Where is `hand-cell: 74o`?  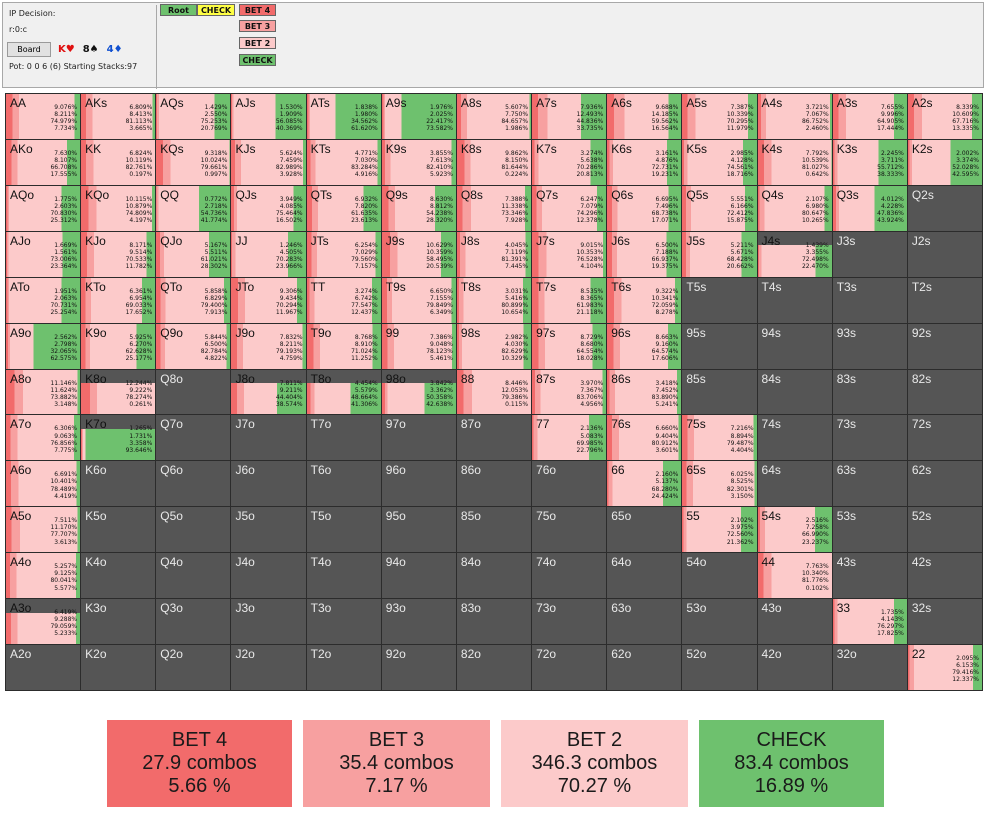 hand-cell: 74o is located at coordinates (569, 576).